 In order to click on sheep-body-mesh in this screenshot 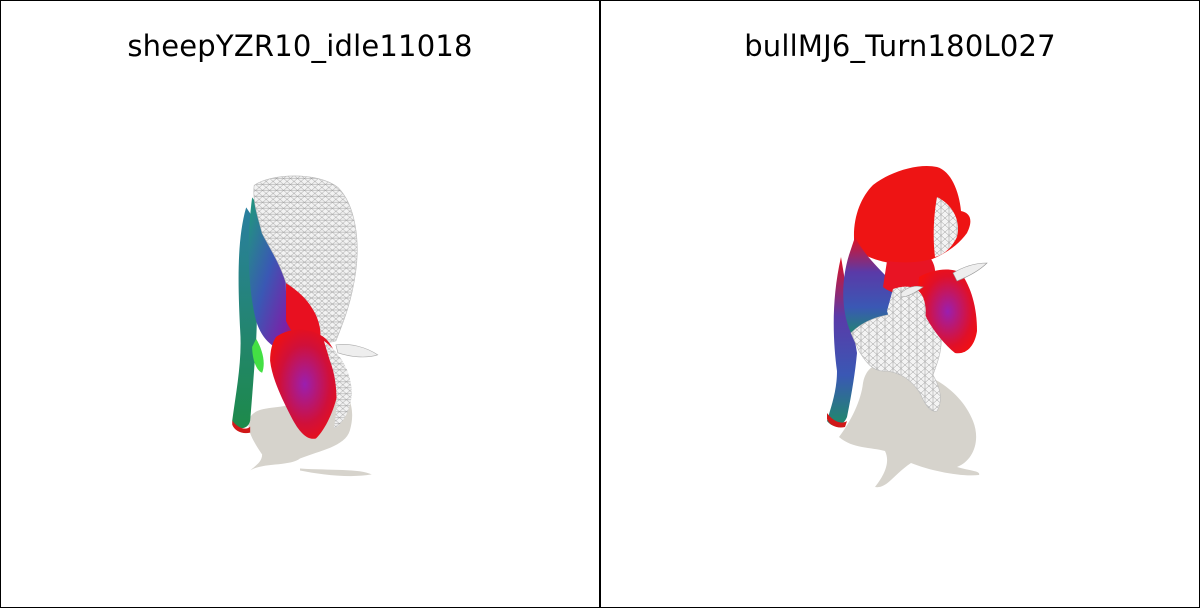, I will do `click(305, 259)`.